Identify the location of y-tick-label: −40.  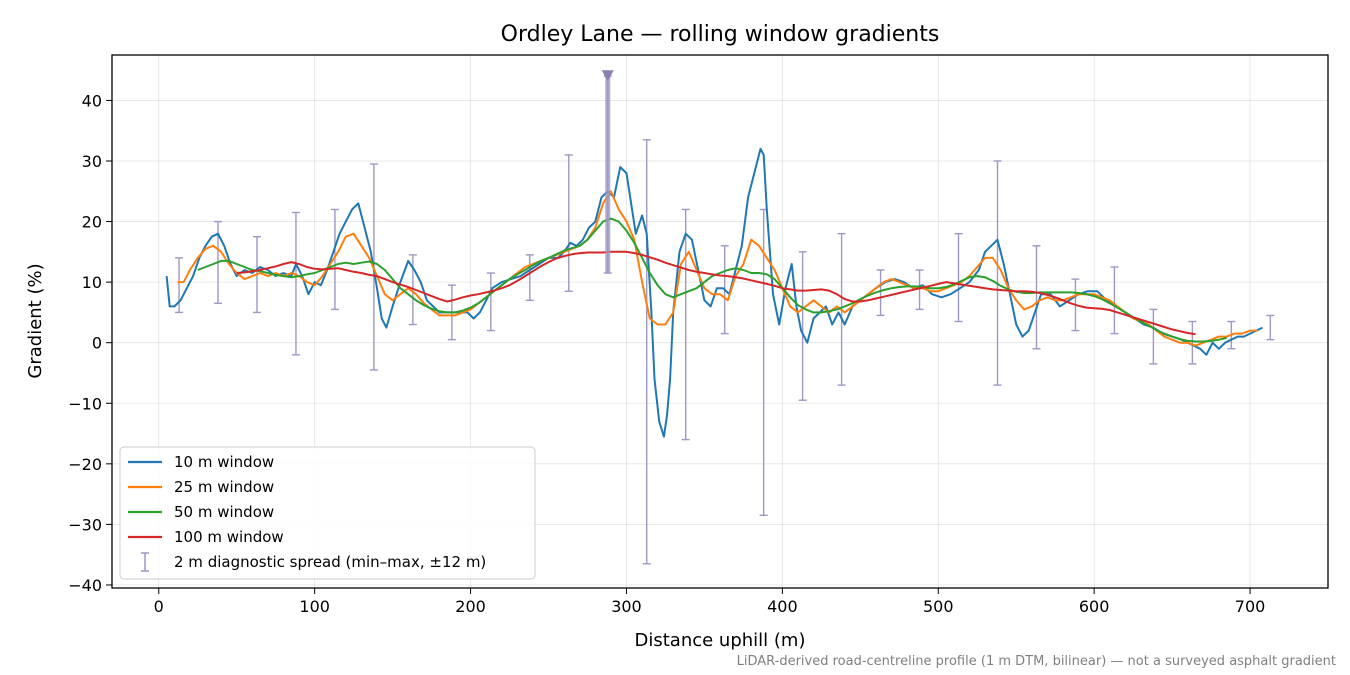
(85, 585).